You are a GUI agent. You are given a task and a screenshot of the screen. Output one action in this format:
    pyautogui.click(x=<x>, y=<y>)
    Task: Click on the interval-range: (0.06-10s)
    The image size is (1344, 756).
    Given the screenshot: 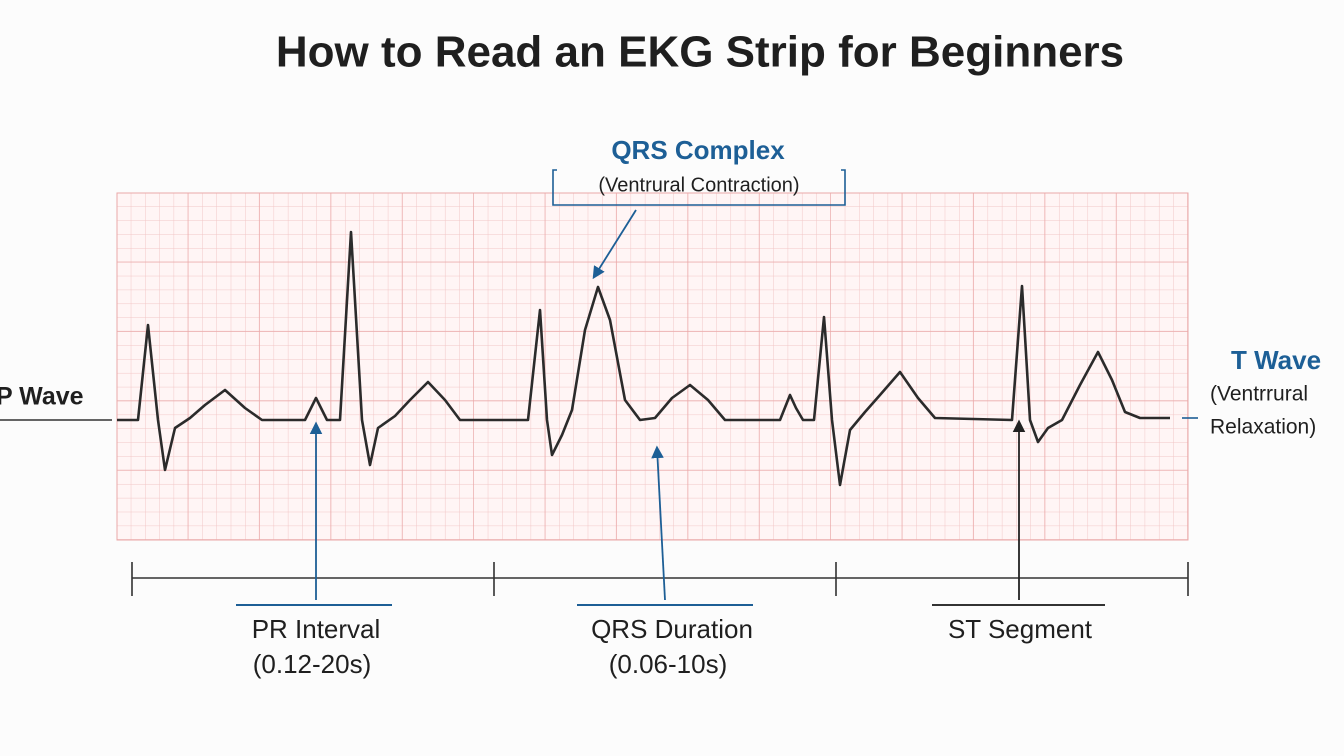 What is the action you would take?
    pyautogui.click(x=668, y=664)
    